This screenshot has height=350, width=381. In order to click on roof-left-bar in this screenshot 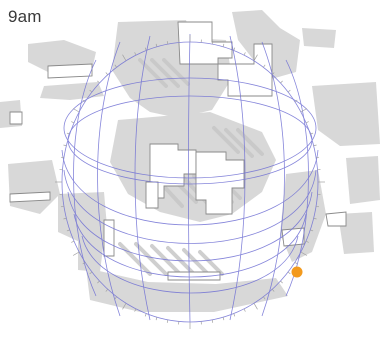, I will do `click(70, 71)`.